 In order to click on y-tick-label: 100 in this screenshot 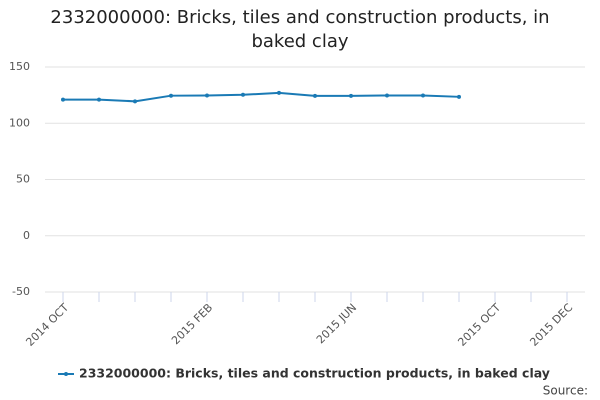, I will do `click(19, 122)`.